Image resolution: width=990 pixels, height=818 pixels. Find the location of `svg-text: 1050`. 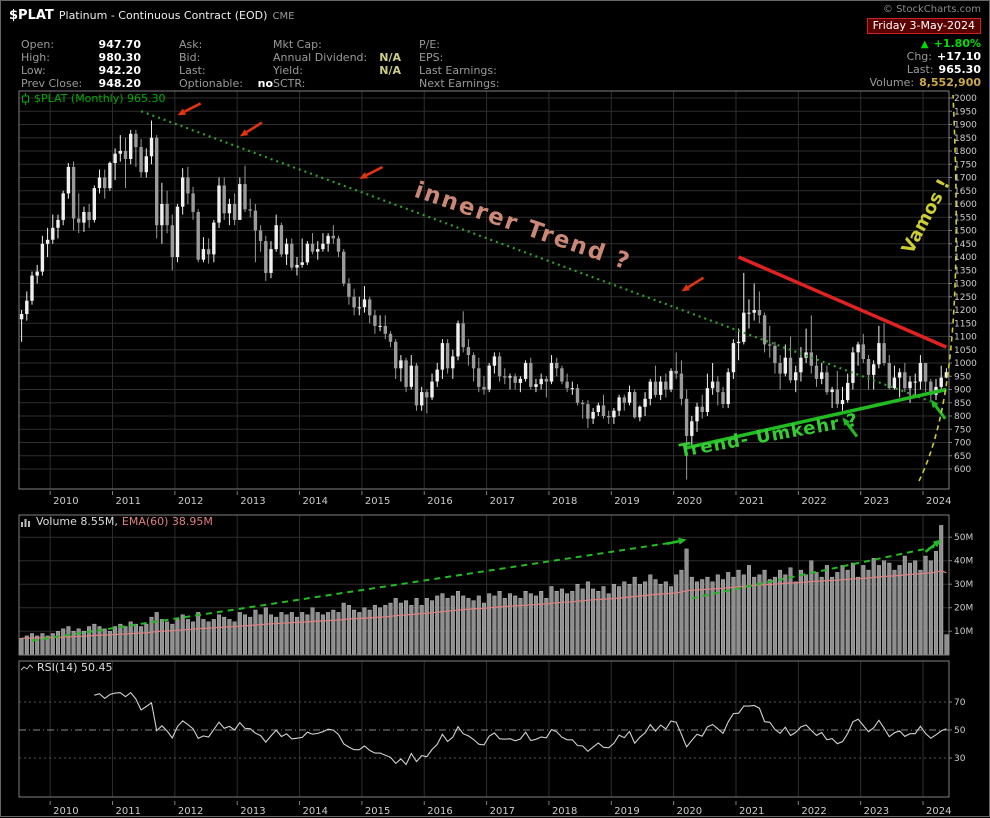

svg-text: 1050 is located at coordinates (965, 351).